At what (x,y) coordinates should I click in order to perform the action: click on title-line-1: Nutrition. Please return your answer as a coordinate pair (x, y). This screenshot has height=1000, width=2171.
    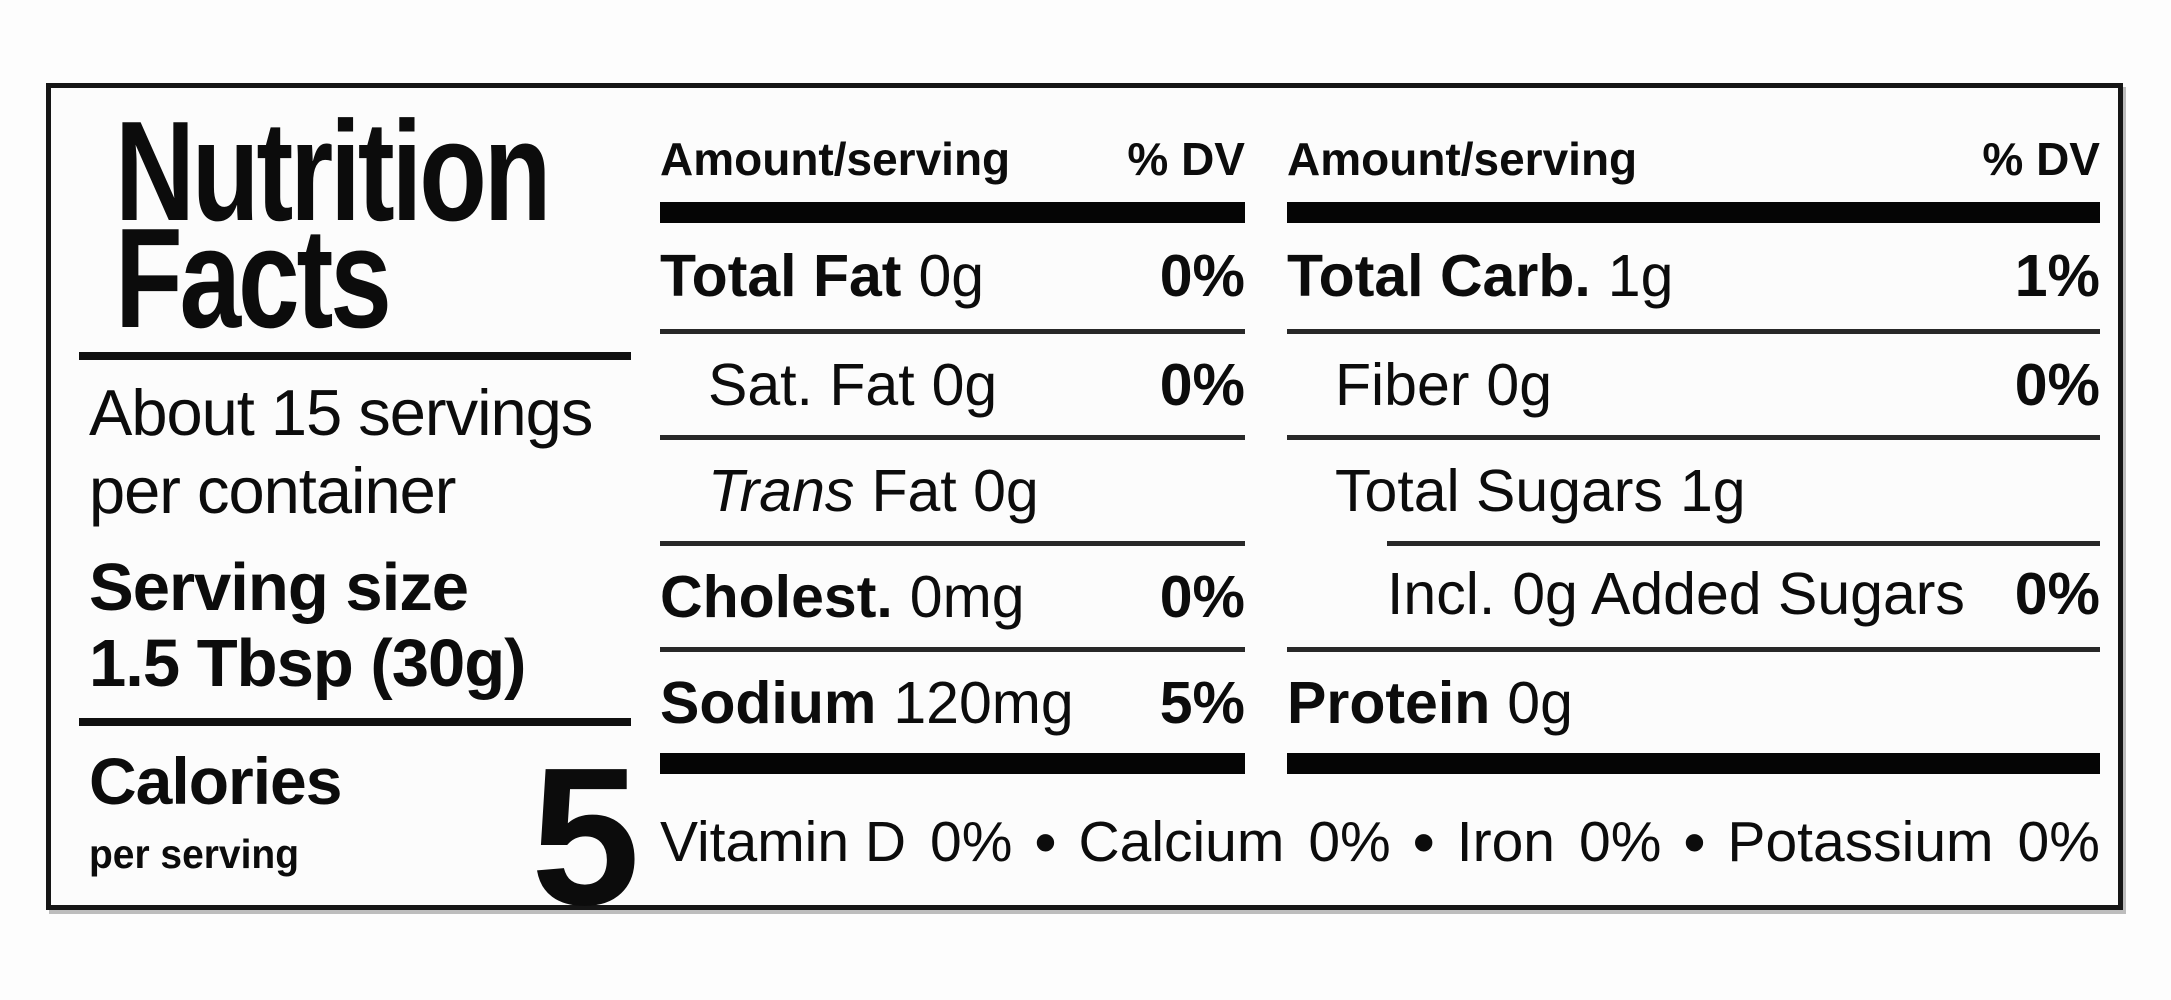
    Looking at the image, I should click on (333, 171).